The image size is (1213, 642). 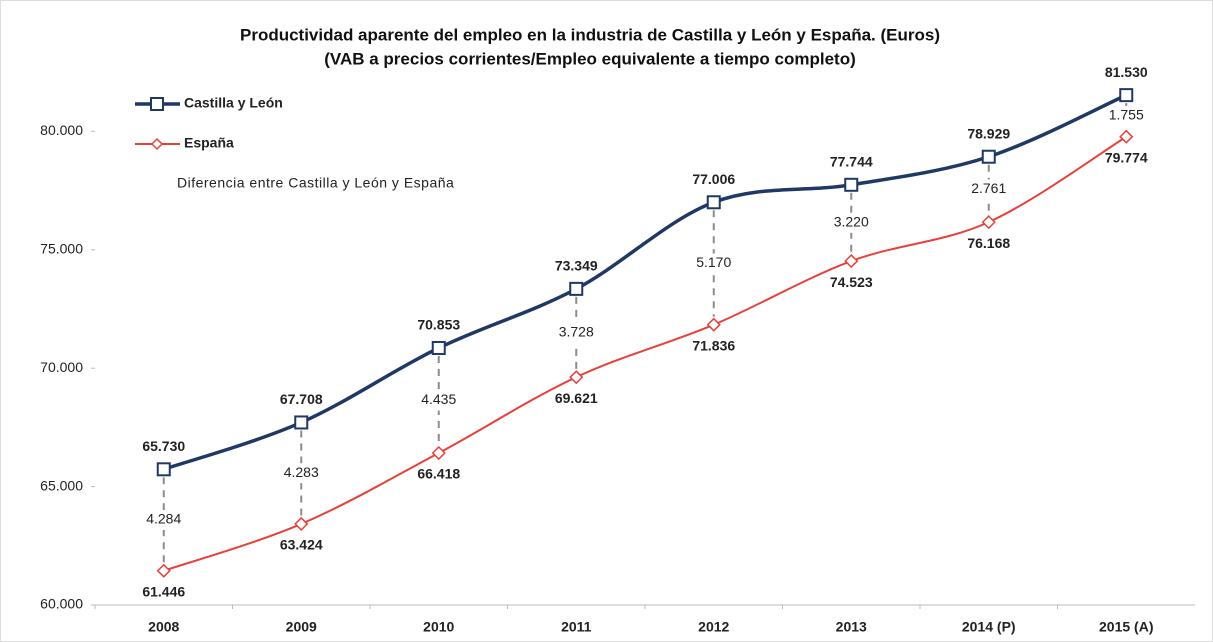 I want to click on y-tick-label: 70.000, so click(x=61, y=367).